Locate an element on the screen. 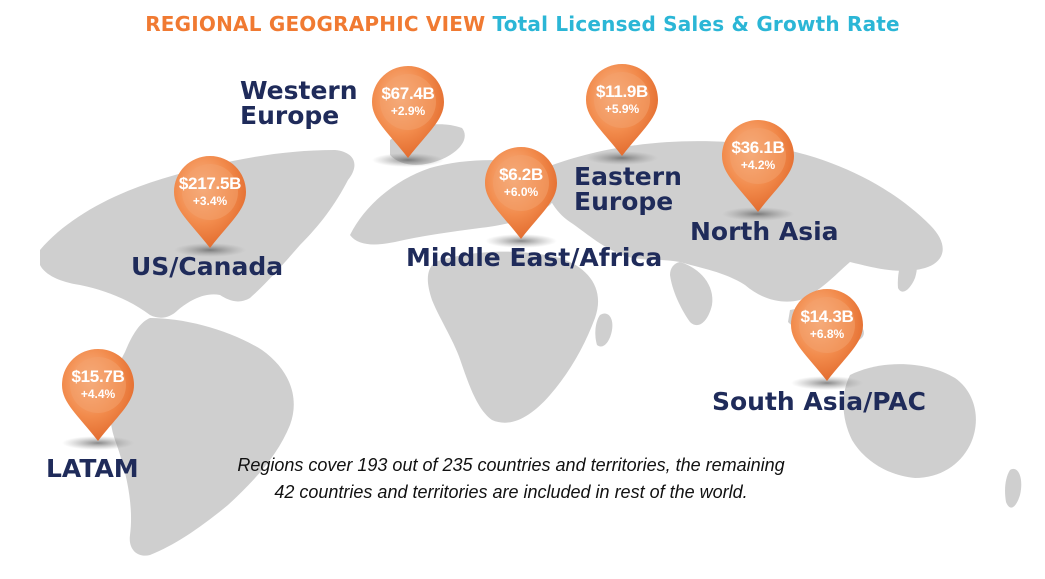 The width and height of the screenshot is (1045, 579). region-growth-rate: +4.4% is located at coordinates (98, 394).